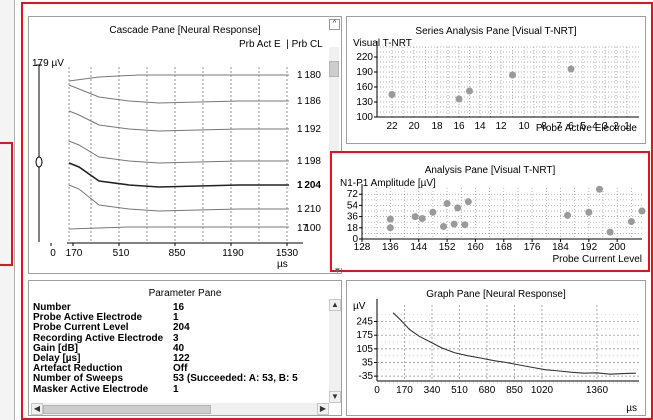  Describe the element at coordinates (282, 264) in the screenshot. I see `cascade-x-unit: µs` at that location.